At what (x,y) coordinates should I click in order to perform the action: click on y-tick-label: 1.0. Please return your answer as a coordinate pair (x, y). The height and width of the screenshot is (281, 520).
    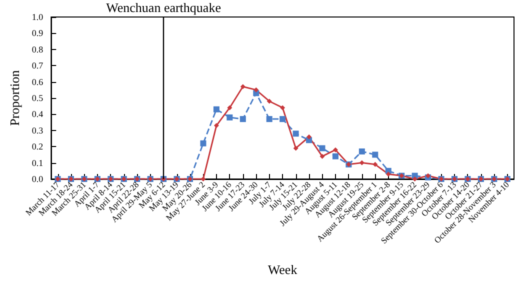
    Looking at the image, I should click on (38, 17).